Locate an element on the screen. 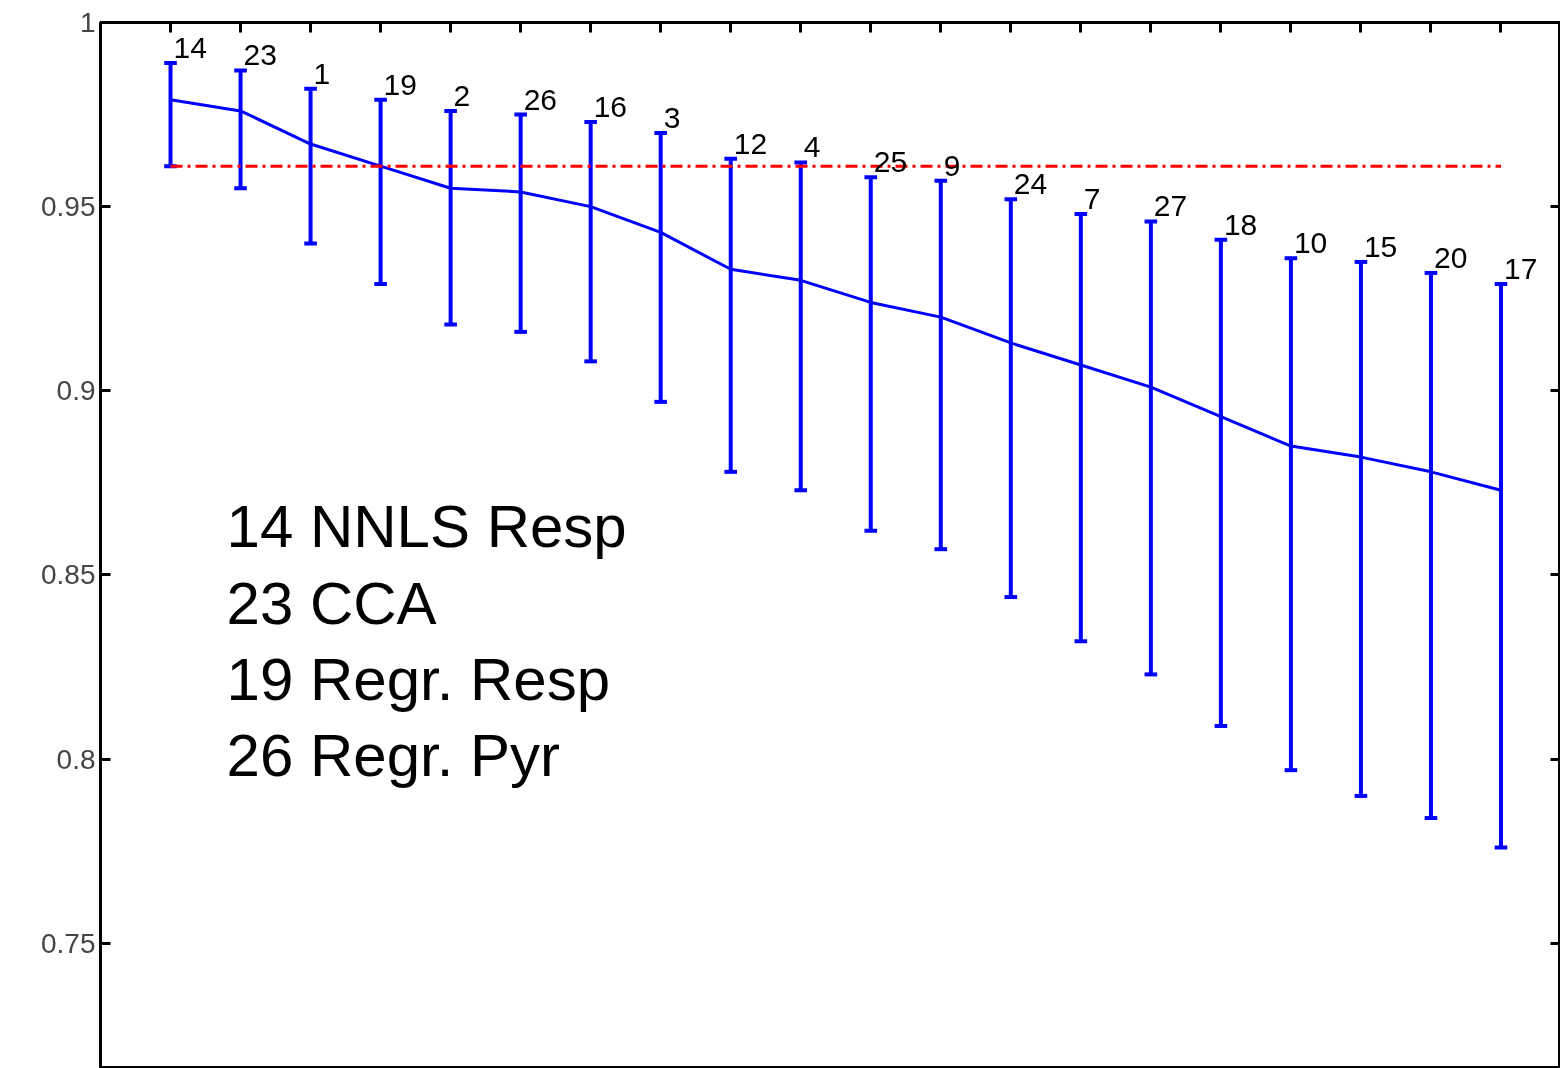 The height and width of the screenshot is (1068, 1560). annotation: 16 is located at coordinates (610, 106).